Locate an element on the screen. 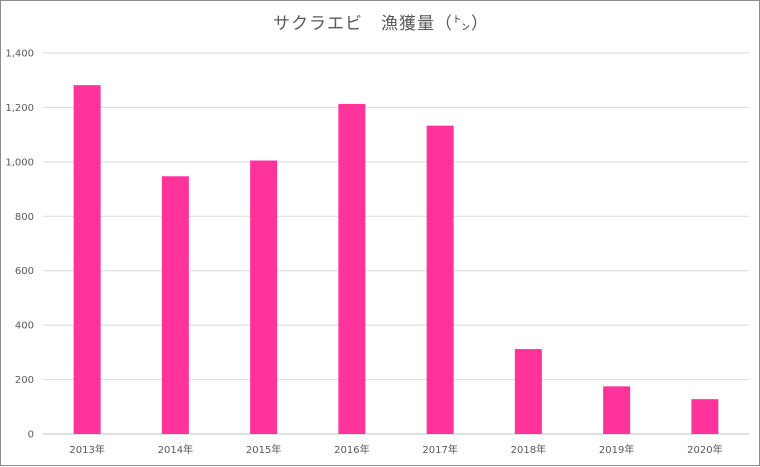 The width and height of the screenshot is (760, 467). y-axis-ticks: 0 200 400 600 800 1,000 1,200 1,400 is located at coordinates (19, 245).